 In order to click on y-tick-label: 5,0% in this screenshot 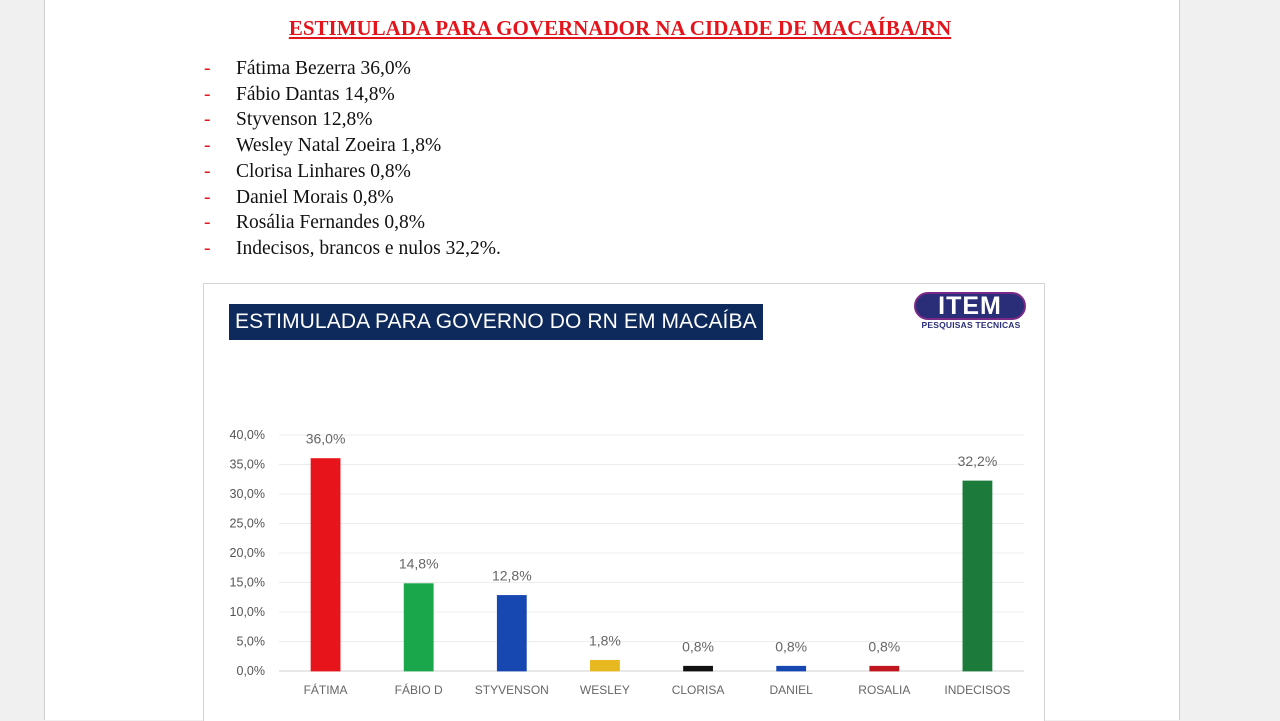, I will do `click(251, 642)`.